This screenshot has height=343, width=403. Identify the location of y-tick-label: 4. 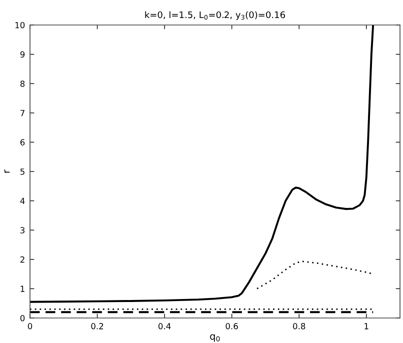
(22, 201).